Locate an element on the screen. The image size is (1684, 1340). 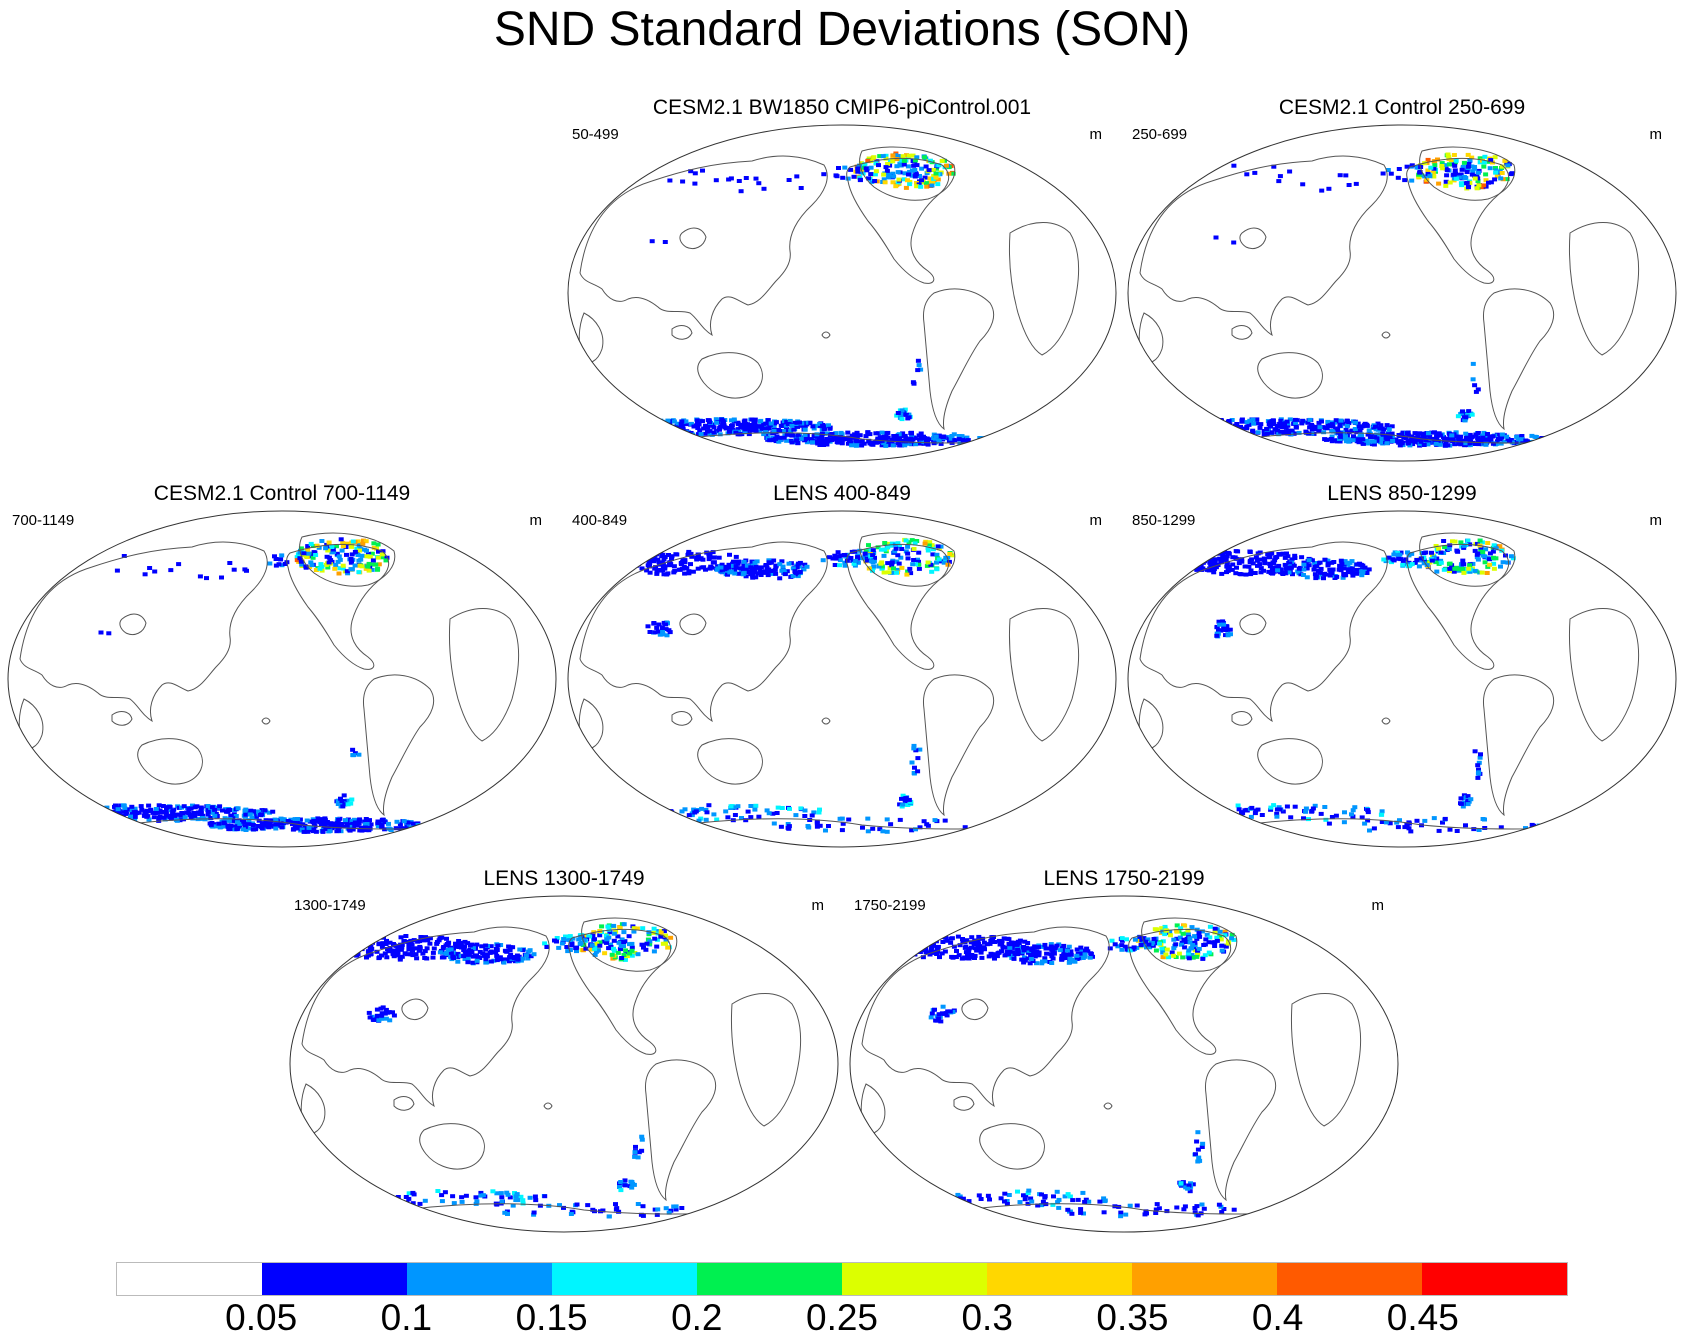
map-panel: LENS 1750-2199 1750-2199 m is located at coordinates (1124, 1050).